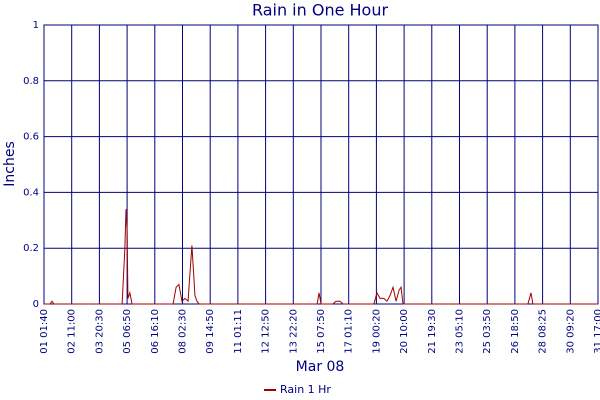 This screenshot has width=600, height=400. Describe the element at coordinates (238, 331) in the screenshot. I see `x-tick-label: 11 01:11` at that location.